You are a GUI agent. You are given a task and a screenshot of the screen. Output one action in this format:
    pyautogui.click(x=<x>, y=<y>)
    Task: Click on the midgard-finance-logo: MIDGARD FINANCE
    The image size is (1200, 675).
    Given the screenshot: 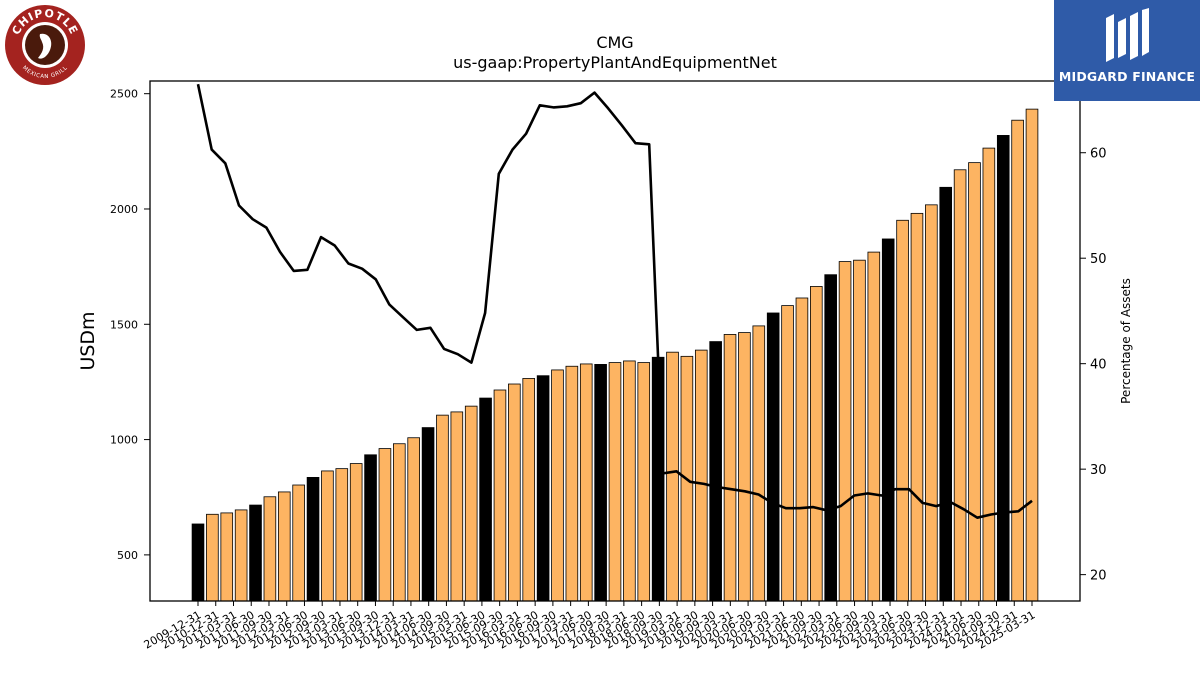 What is the action you would take?
    pyautogui.click(x=1127, y=50)
    